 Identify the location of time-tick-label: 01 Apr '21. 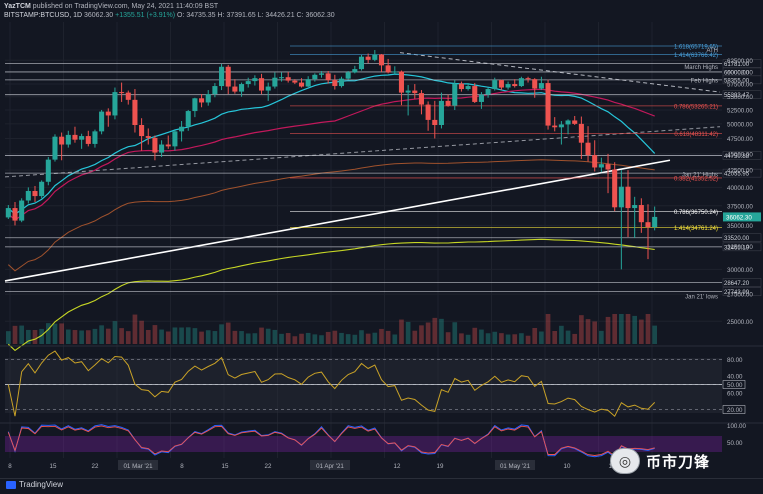
(330, 466).